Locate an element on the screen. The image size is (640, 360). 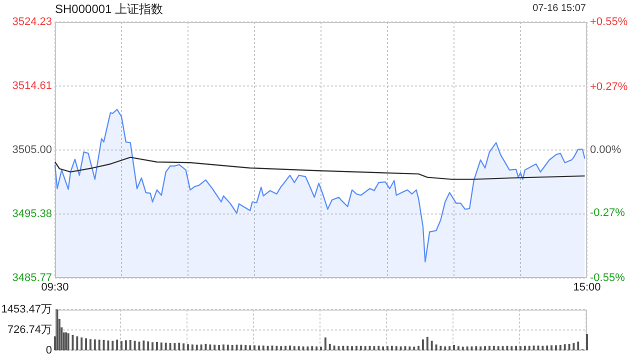
y-tick-label: 3485.77 is located at coordinates (32, 278).